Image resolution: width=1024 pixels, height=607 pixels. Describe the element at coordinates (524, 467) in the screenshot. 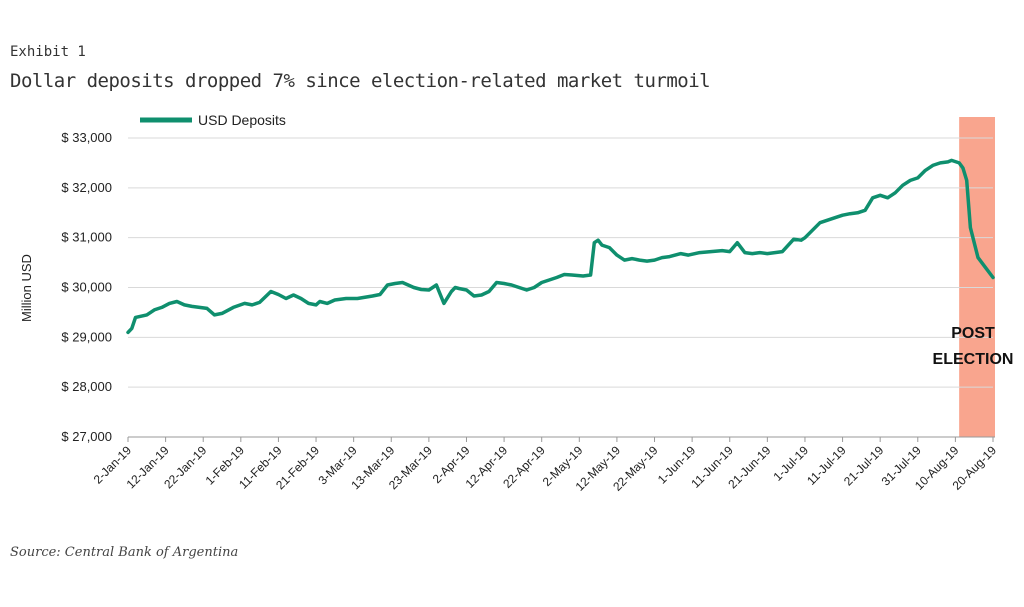

I see `x-tick-label: 22-Apr-19` at that location.